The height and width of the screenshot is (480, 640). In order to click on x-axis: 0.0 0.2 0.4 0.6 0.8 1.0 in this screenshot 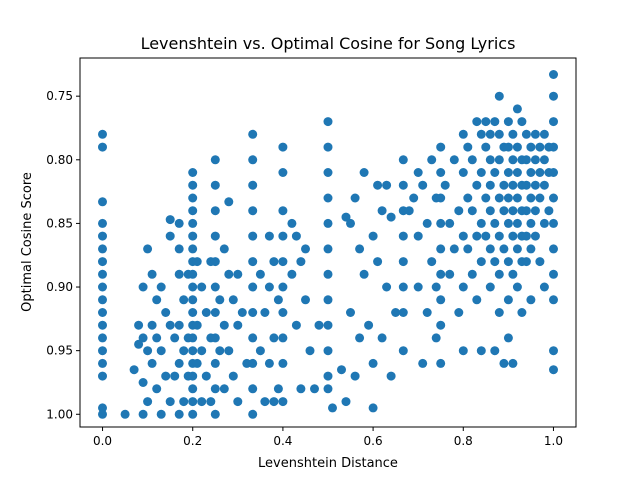, I will do `click(328, 437)`.